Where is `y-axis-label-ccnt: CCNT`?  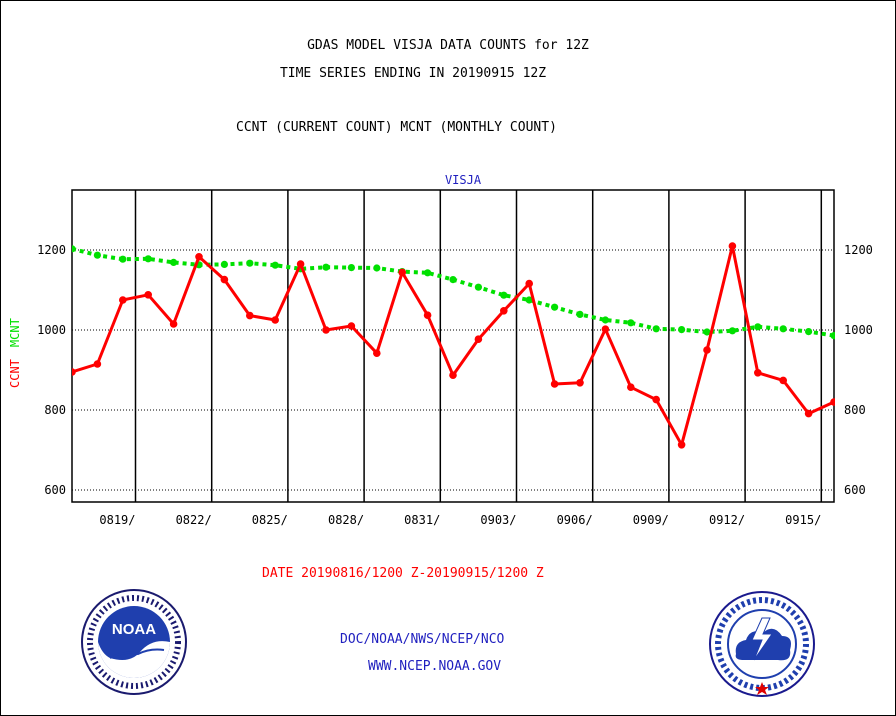
y-axis-label-ccnt: CCNT is located at coordinates (15, 373).